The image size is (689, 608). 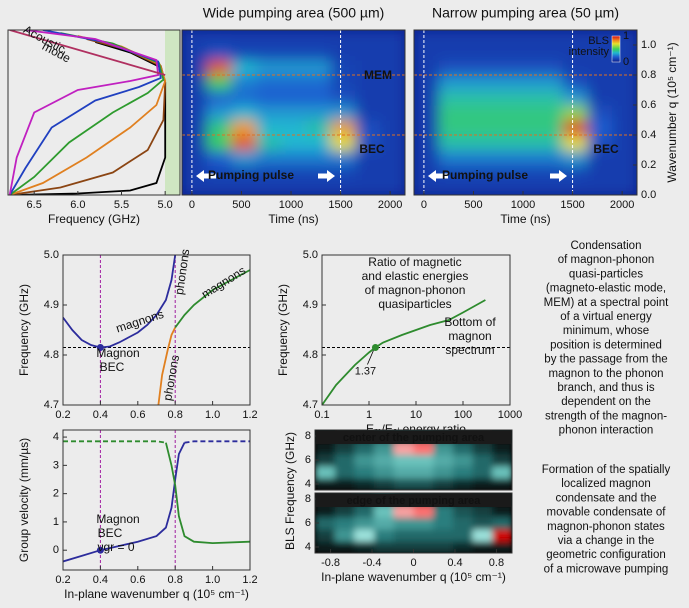 What do you see at coordinates (137, 580) in the screenshot?
I see `x-tick-label: 0.6` at bounding box center [137, 580].